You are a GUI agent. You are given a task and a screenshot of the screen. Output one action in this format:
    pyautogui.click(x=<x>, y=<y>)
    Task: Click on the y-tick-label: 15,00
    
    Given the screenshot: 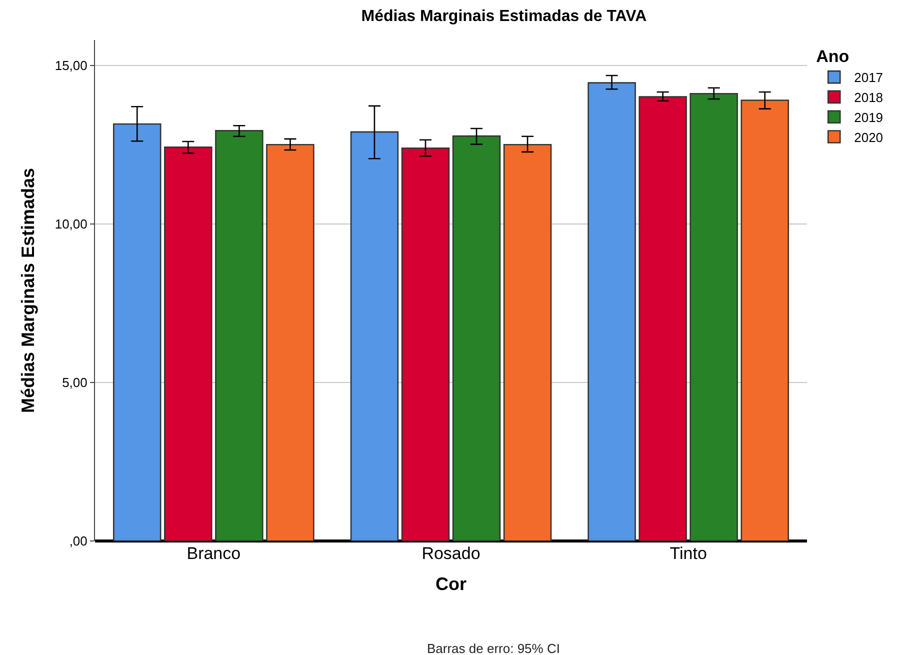 What is the action you would take?
    pyautogui.click(x=71, y=65)
    